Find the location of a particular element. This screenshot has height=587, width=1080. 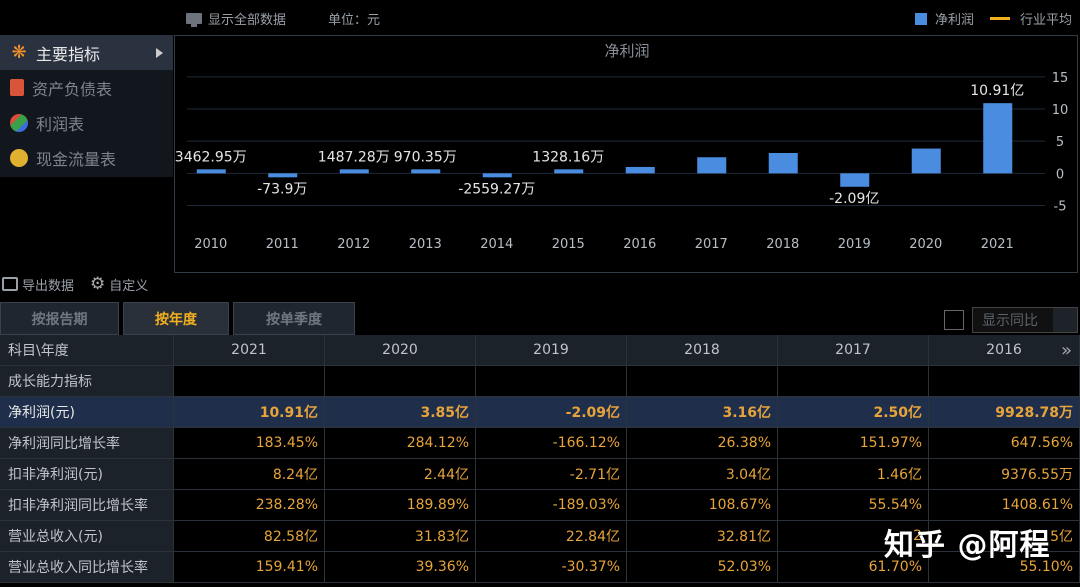

x-tick-label: 2014 is located at coordinates (496, 244).